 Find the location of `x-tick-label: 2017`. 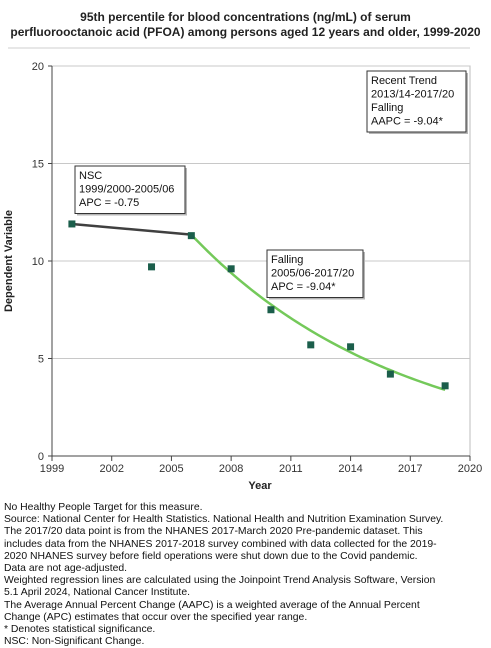

x-tick-label: 2017 is located at coordinates (410, 469).